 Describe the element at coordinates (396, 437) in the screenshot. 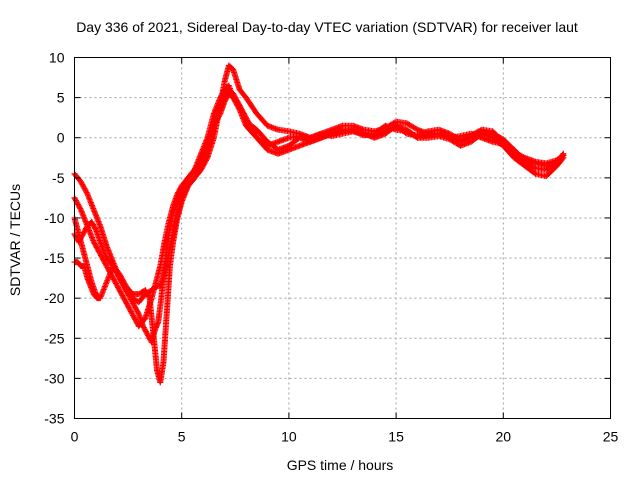

I see `x-tick-label: 15` at that location.